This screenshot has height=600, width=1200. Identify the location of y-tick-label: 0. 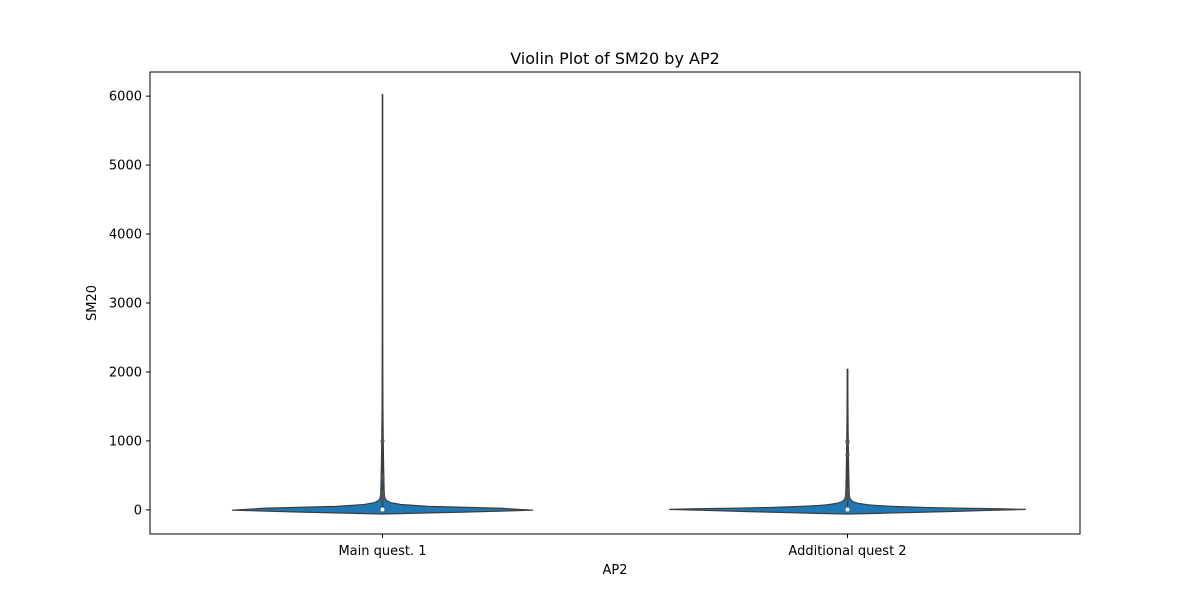
(138, 510).